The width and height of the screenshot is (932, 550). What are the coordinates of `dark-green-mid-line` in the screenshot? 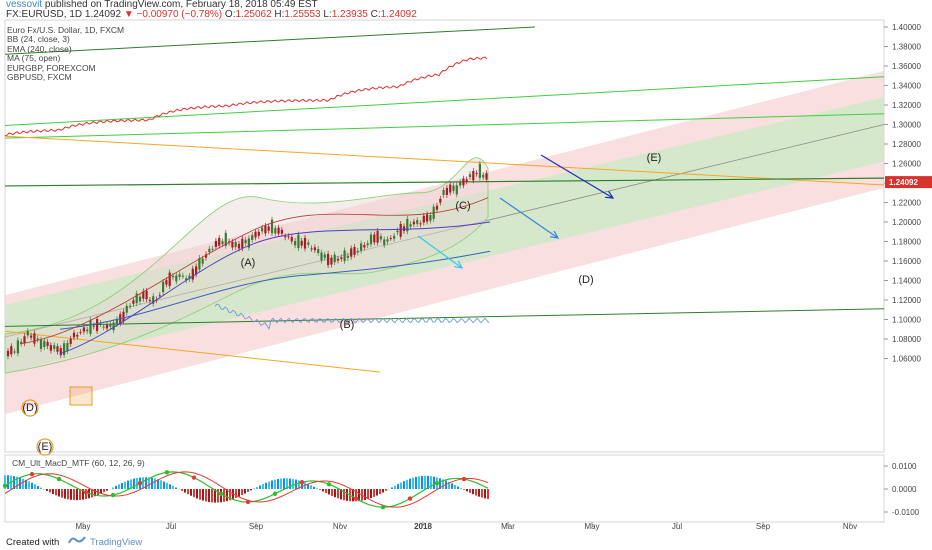 It's located at (444, 182).